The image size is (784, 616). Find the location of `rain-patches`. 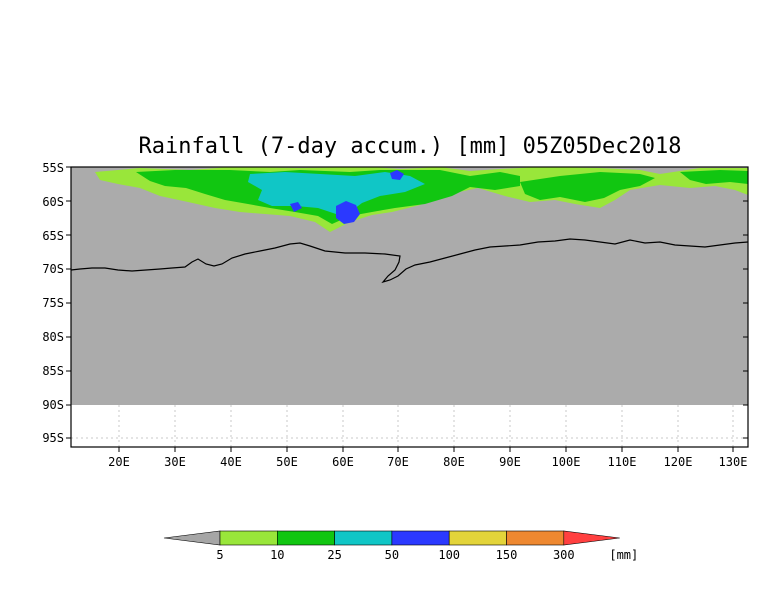

rain-patches is located at coordinates (421, 199).